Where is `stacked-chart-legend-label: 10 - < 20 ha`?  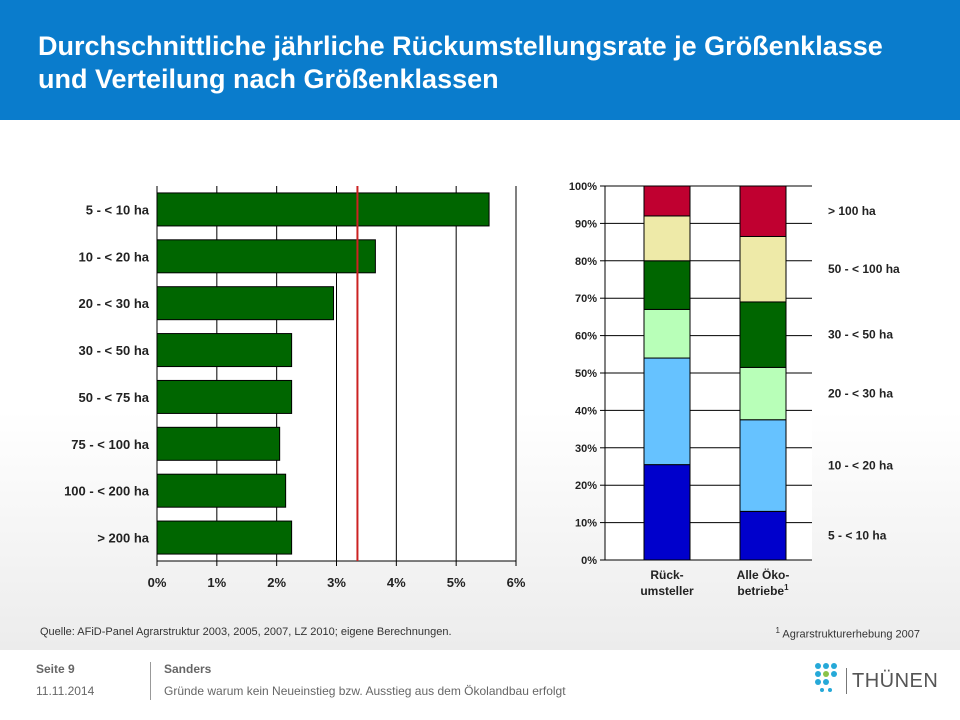
stacked-chart-legend-label: 10 - < 20 ha is located at coordinates (860, 466).